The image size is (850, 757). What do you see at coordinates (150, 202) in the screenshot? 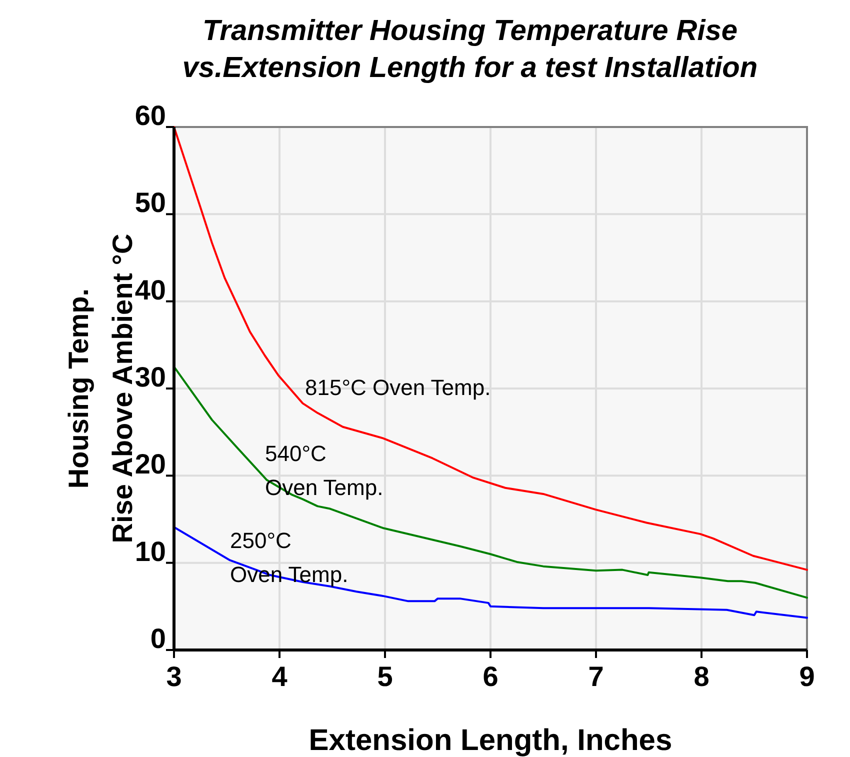
I see `y-tick-label: 50` at bounding box center [150, 202].